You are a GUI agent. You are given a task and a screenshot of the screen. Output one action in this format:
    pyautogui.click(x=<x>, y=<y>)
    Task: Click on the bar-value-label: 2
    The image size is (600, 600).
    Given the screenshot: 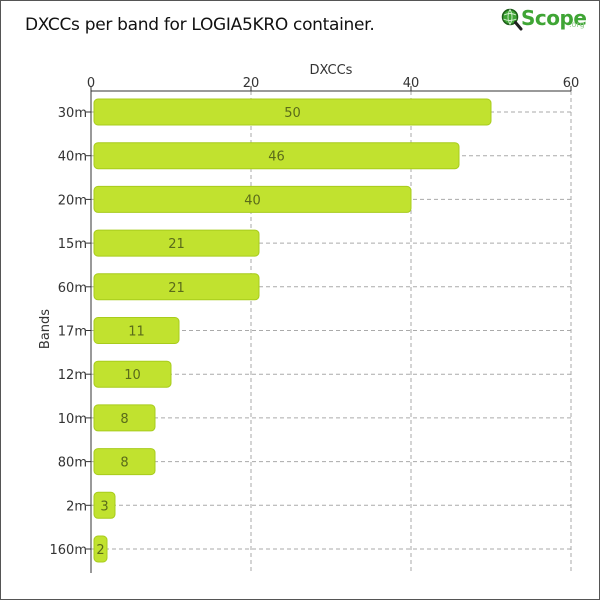 What is the action you would take?
    pyautogui.click(x=100, y=550)
    